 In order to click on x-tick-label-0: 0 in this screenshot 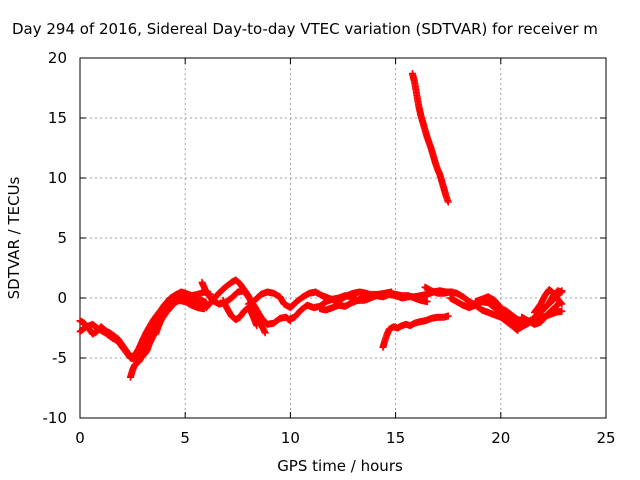, I will do `click(80, 438)`.